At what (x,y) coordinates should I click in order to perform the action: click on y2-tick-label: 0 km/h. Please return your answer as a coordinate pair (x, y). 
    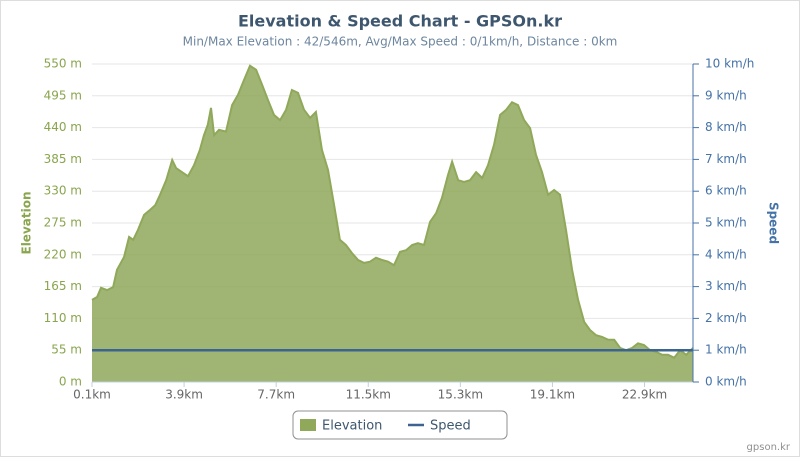
    Looking at the image, I should click on (726, 382).